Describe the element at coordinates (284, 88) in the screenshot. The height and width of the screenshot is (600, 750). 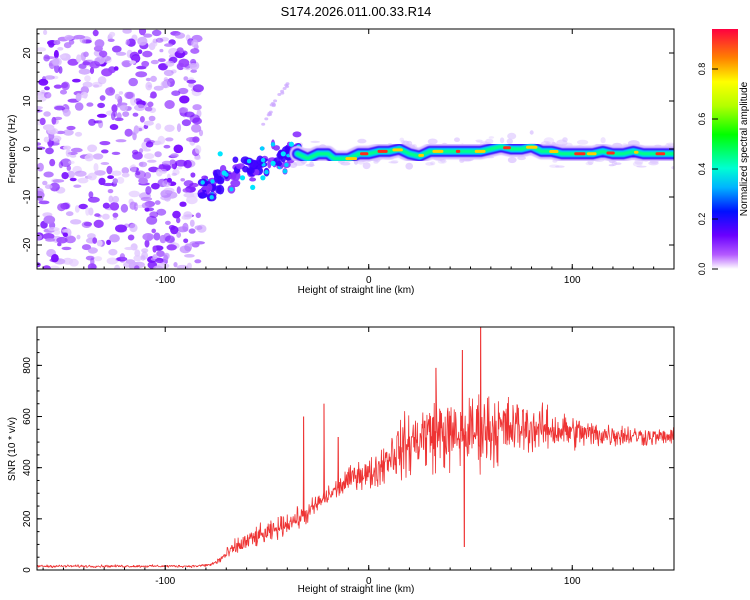
I see `streak-blob` at that location.